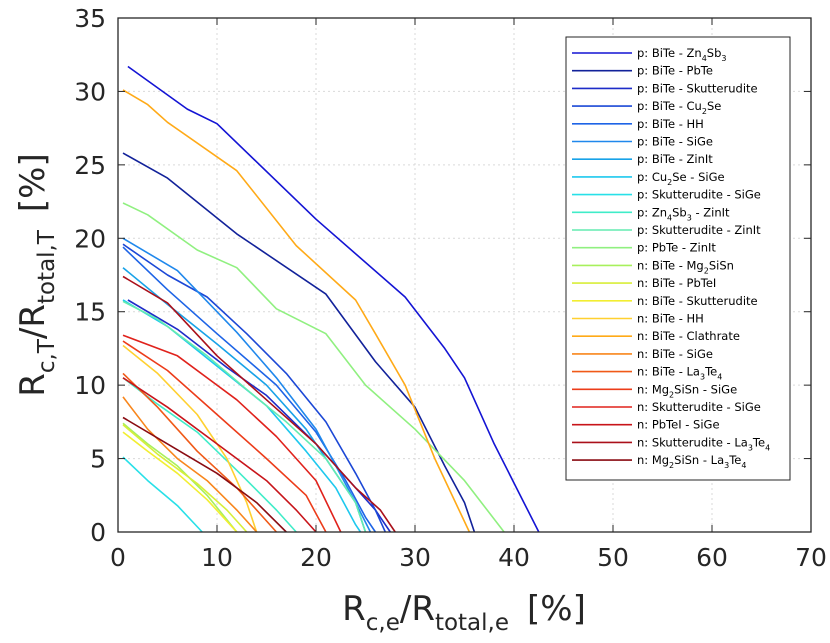  What do you see at coordinates (675, 159) in the screenshot?
I see `legend-label: p: BiTe - ZinIt` at bounding box center [675, 159].